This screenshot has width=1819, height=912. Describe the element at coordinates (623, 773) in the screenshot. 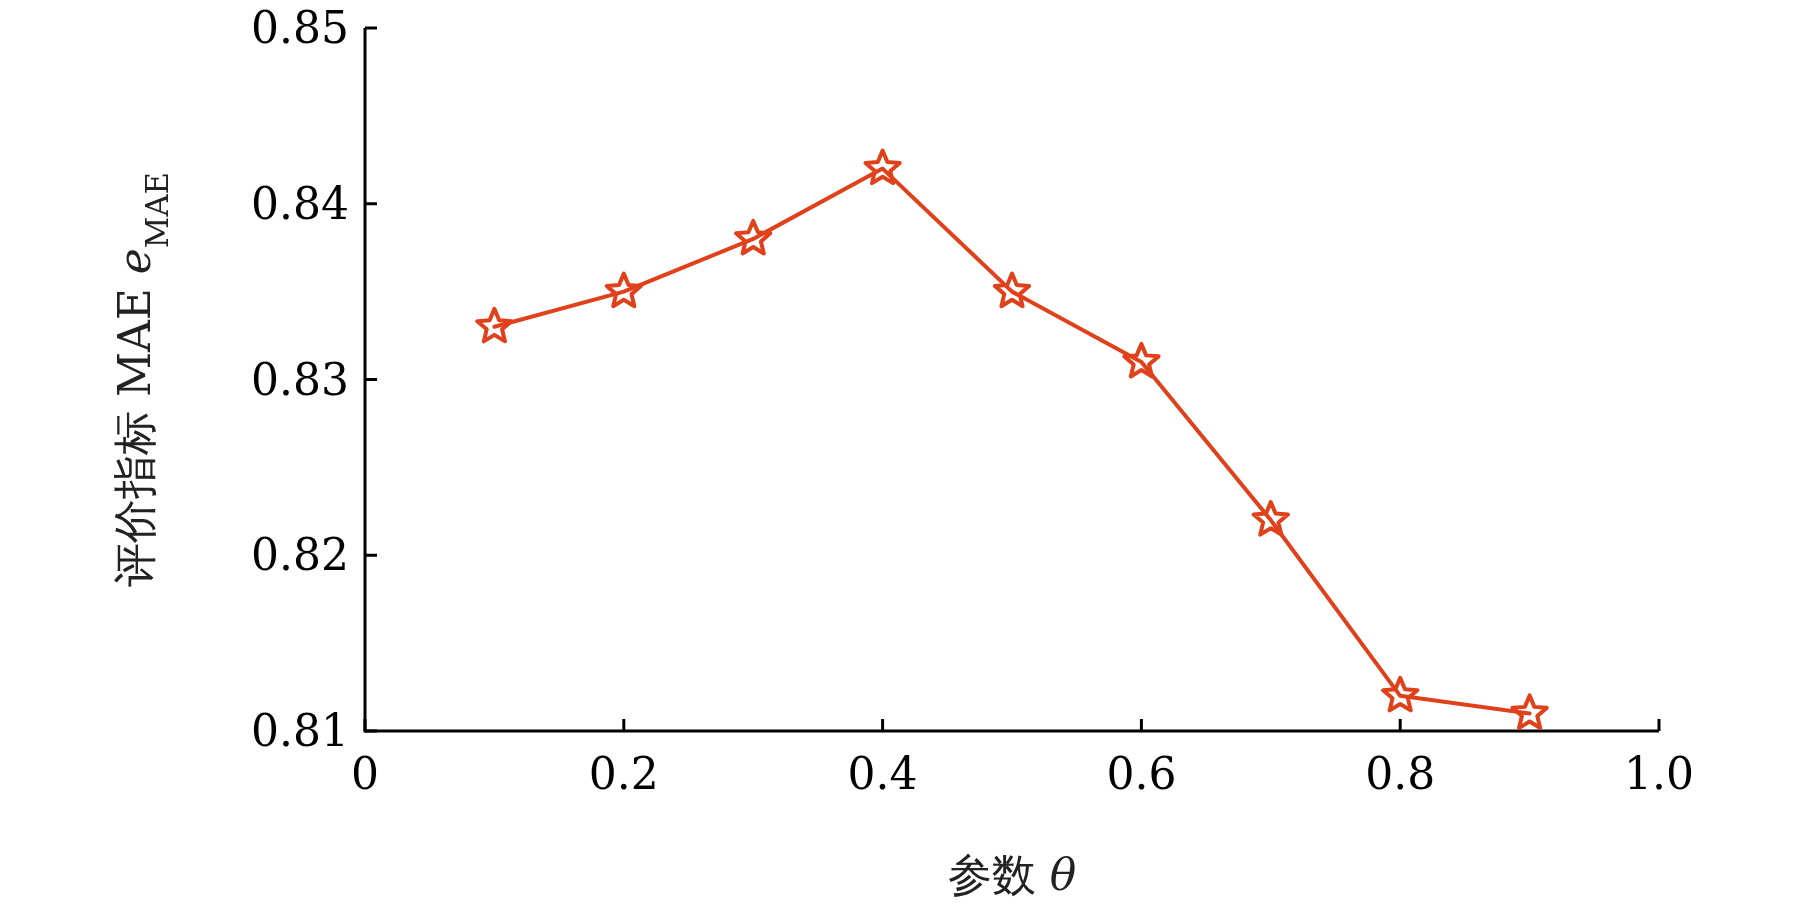

I see `x-tick-label: 0.2` at that location.